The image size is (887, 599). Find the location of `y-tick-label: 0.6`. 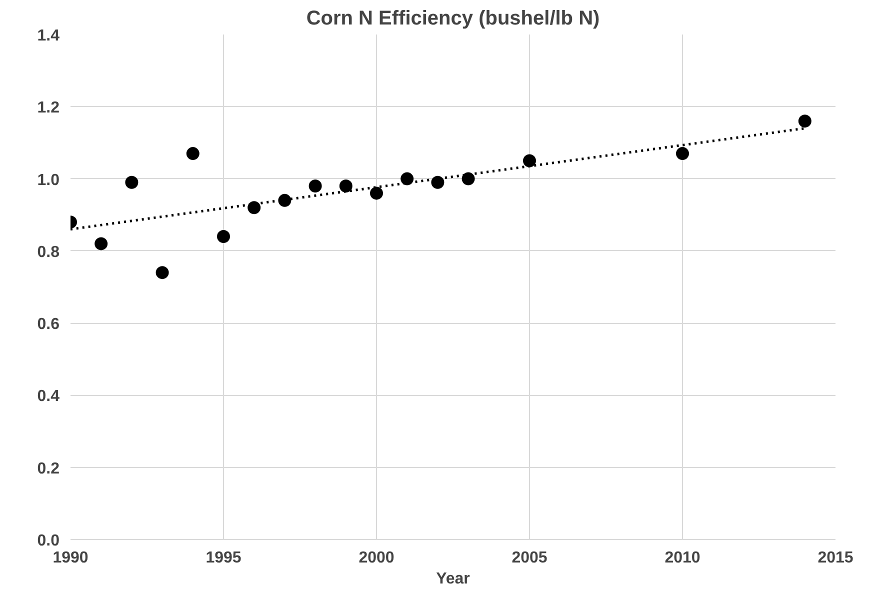

y-tick-label: 0.6 is located at coordinates (48, 325).